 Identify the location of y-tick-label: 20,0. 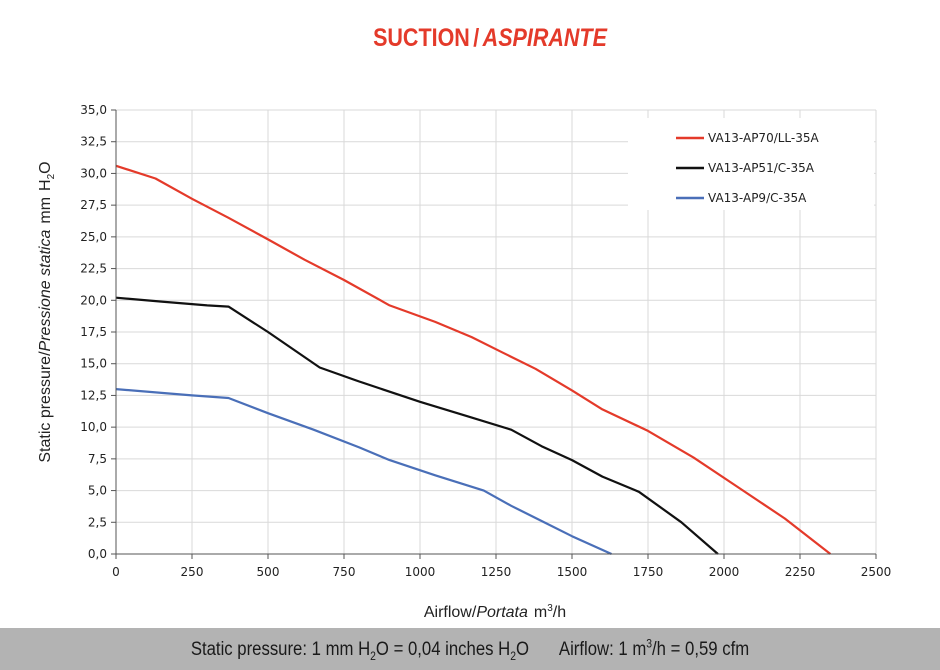
(93, 300).